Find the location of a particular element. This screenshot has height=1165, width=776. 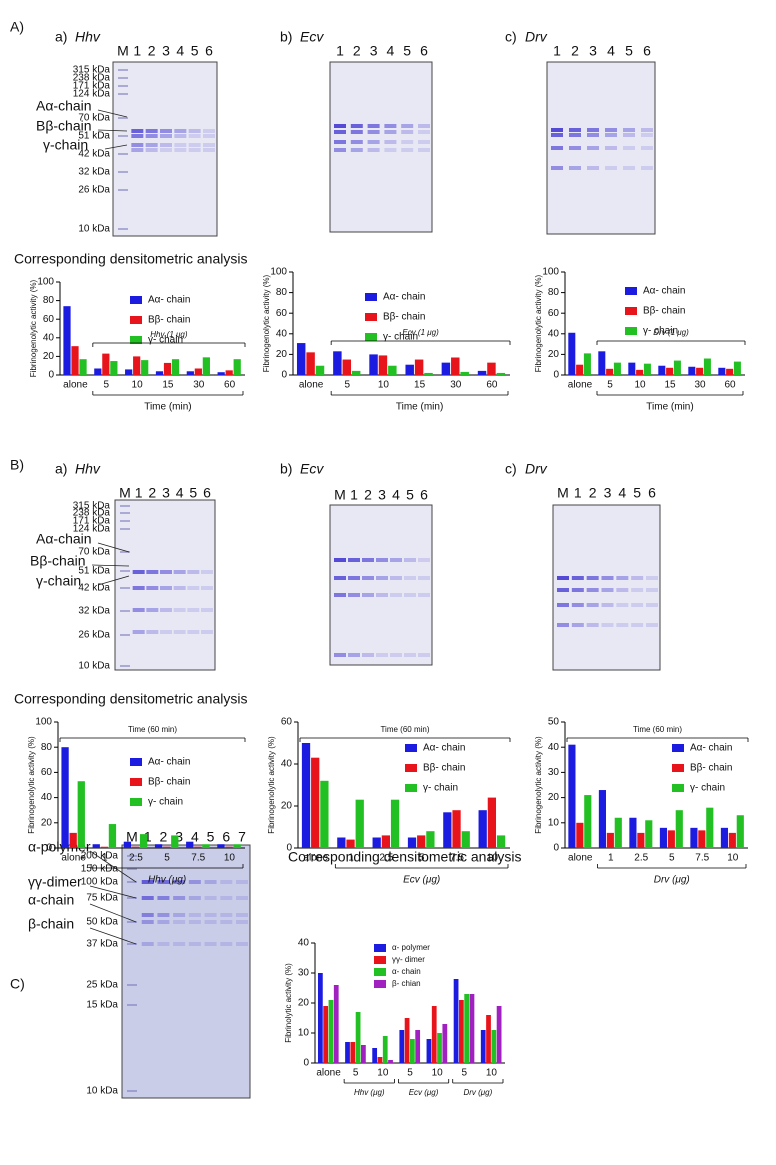

y-axis-label: Fibrinogenolytic activity (%) is located at coordinates (271, 785).